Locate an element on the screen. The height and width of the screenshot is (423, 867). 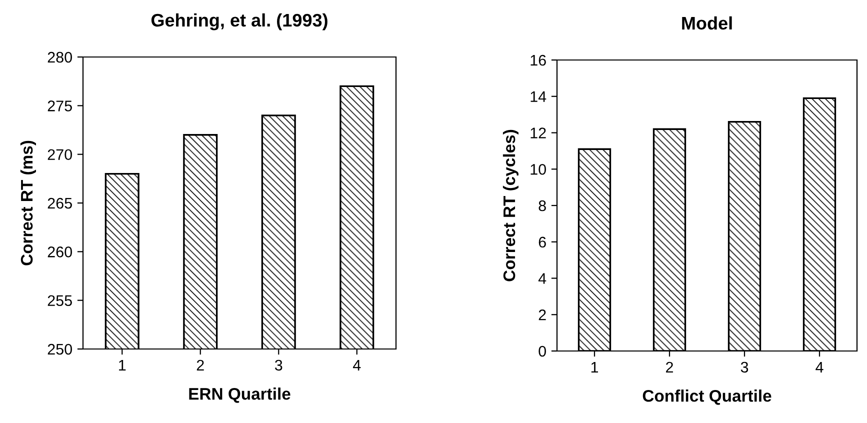
y-tick-label: 10 is located at coordinates (538, 169).